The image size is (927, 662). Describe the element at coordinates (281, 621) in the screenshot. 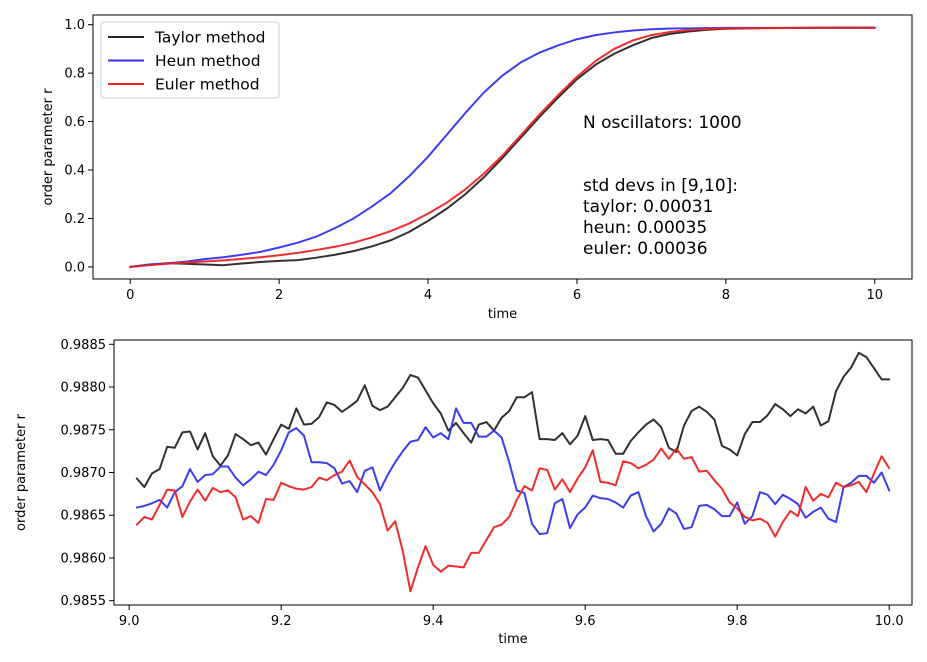

I see `x-tick-label: 9.2` at that location.